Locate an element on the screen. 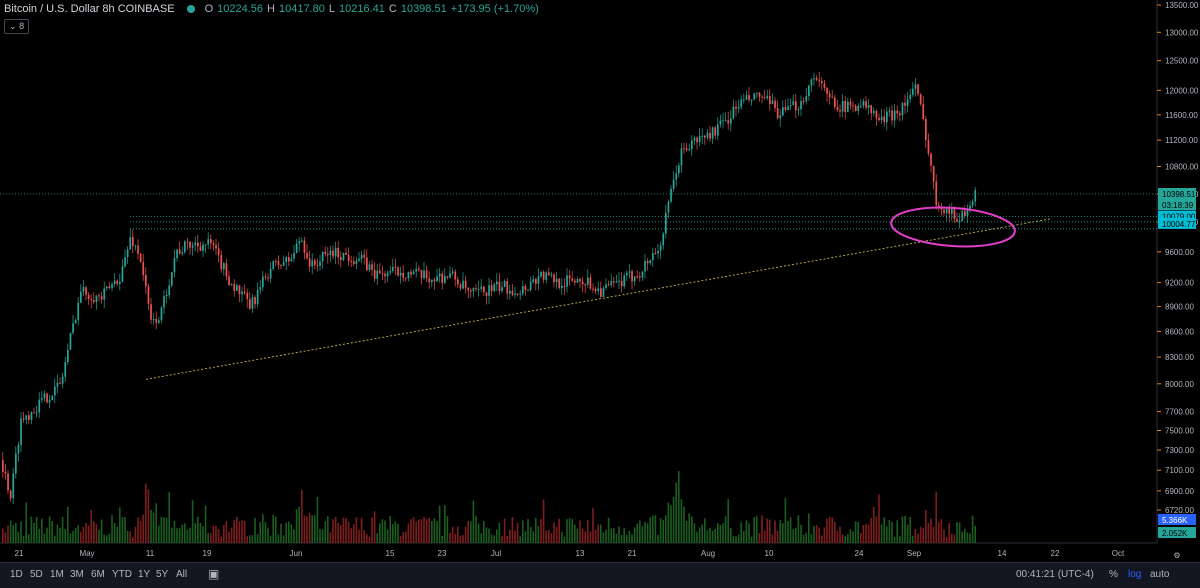 This screenshot has width=1200, height=588. range-3m: 3M is located at coordinates (77, 574).